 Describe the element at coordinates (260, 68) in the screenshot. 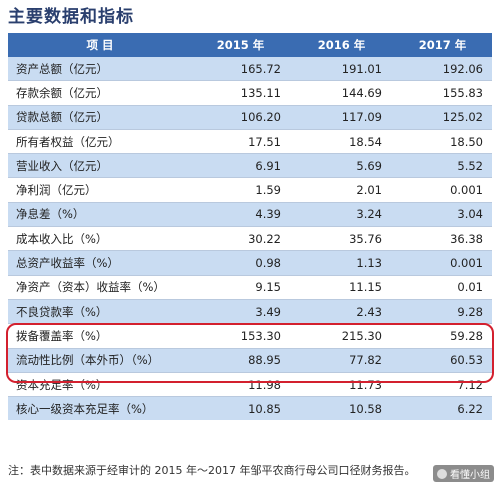

I see `cell-2015: 165.72` at that location.